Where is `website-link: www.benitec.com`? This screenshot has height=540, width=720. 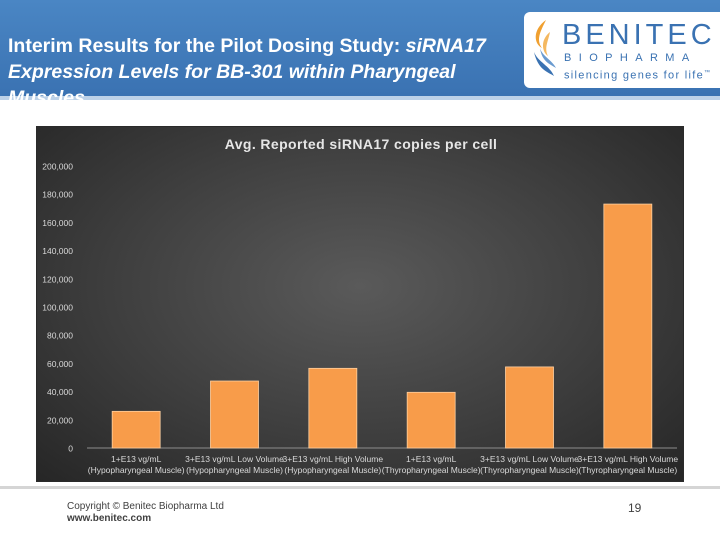
website-link: www.benitec.com is located at coordinates (109, 518).